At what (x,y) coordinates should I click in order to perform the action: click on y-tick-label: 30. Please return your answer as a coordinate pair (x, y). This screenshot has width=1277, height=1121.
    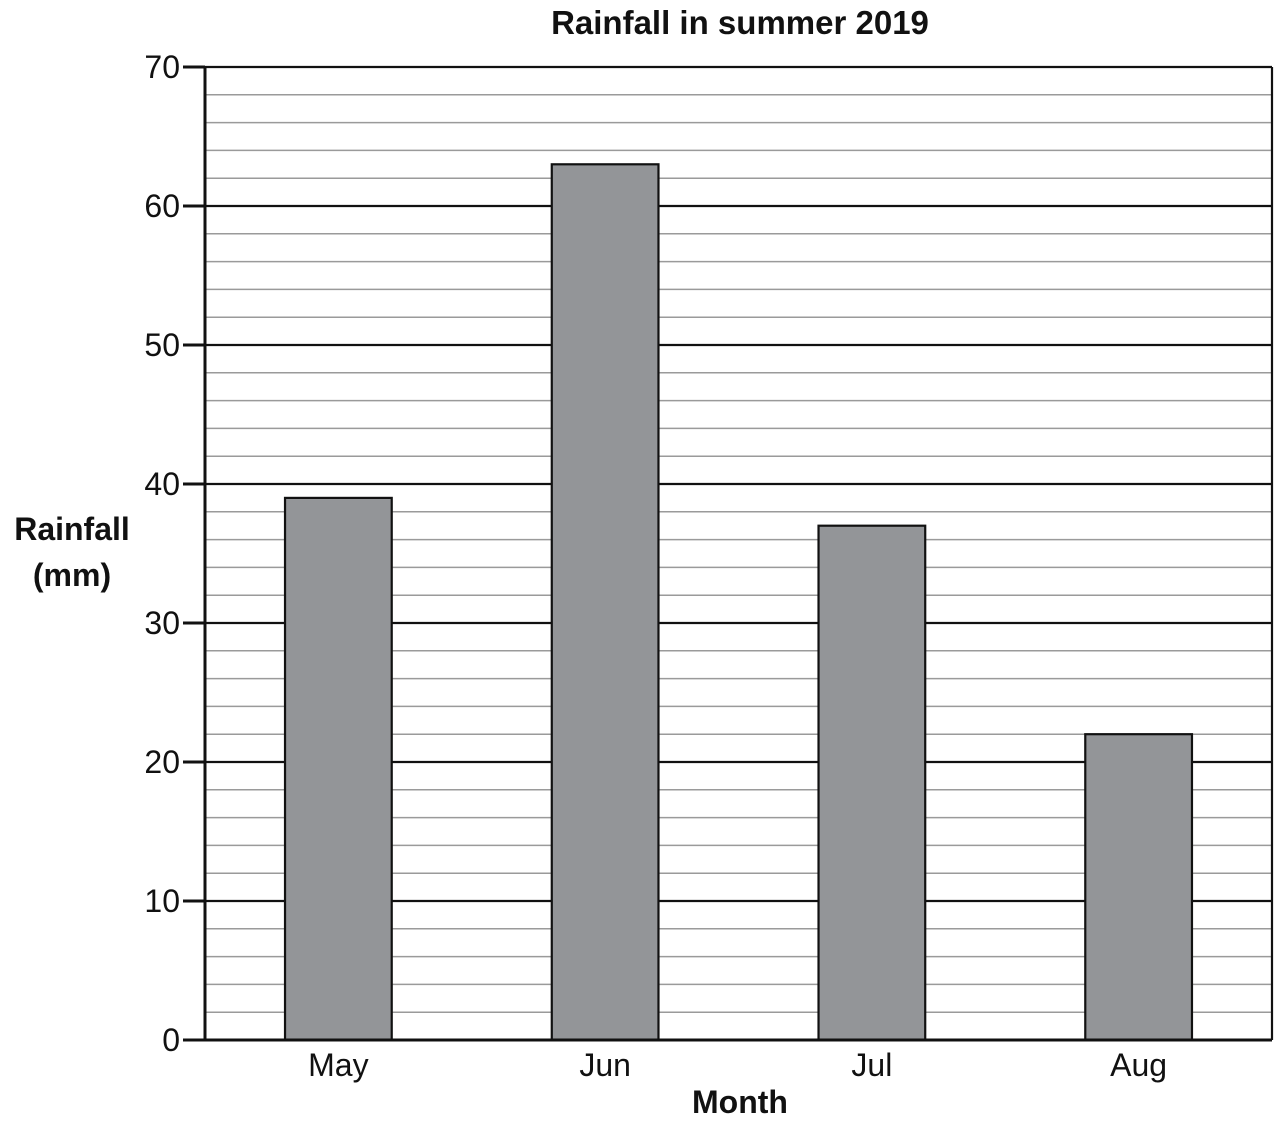
    Looking at the image, I should click on (162, 623).